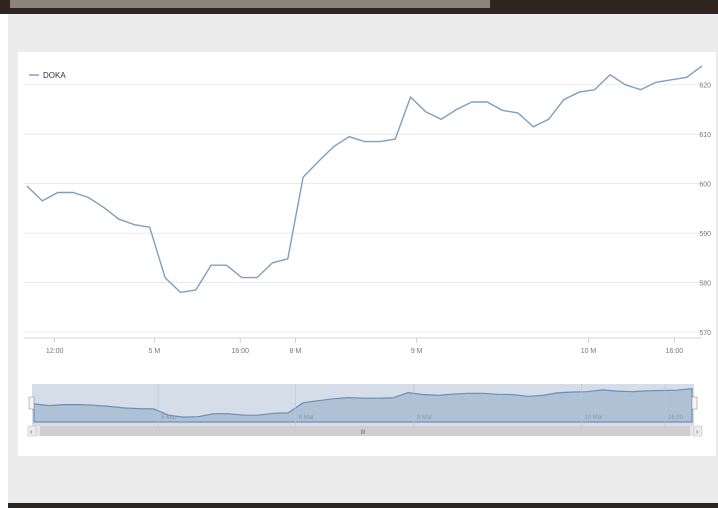  I want to click on navigator-series-area, so click(363, 405).